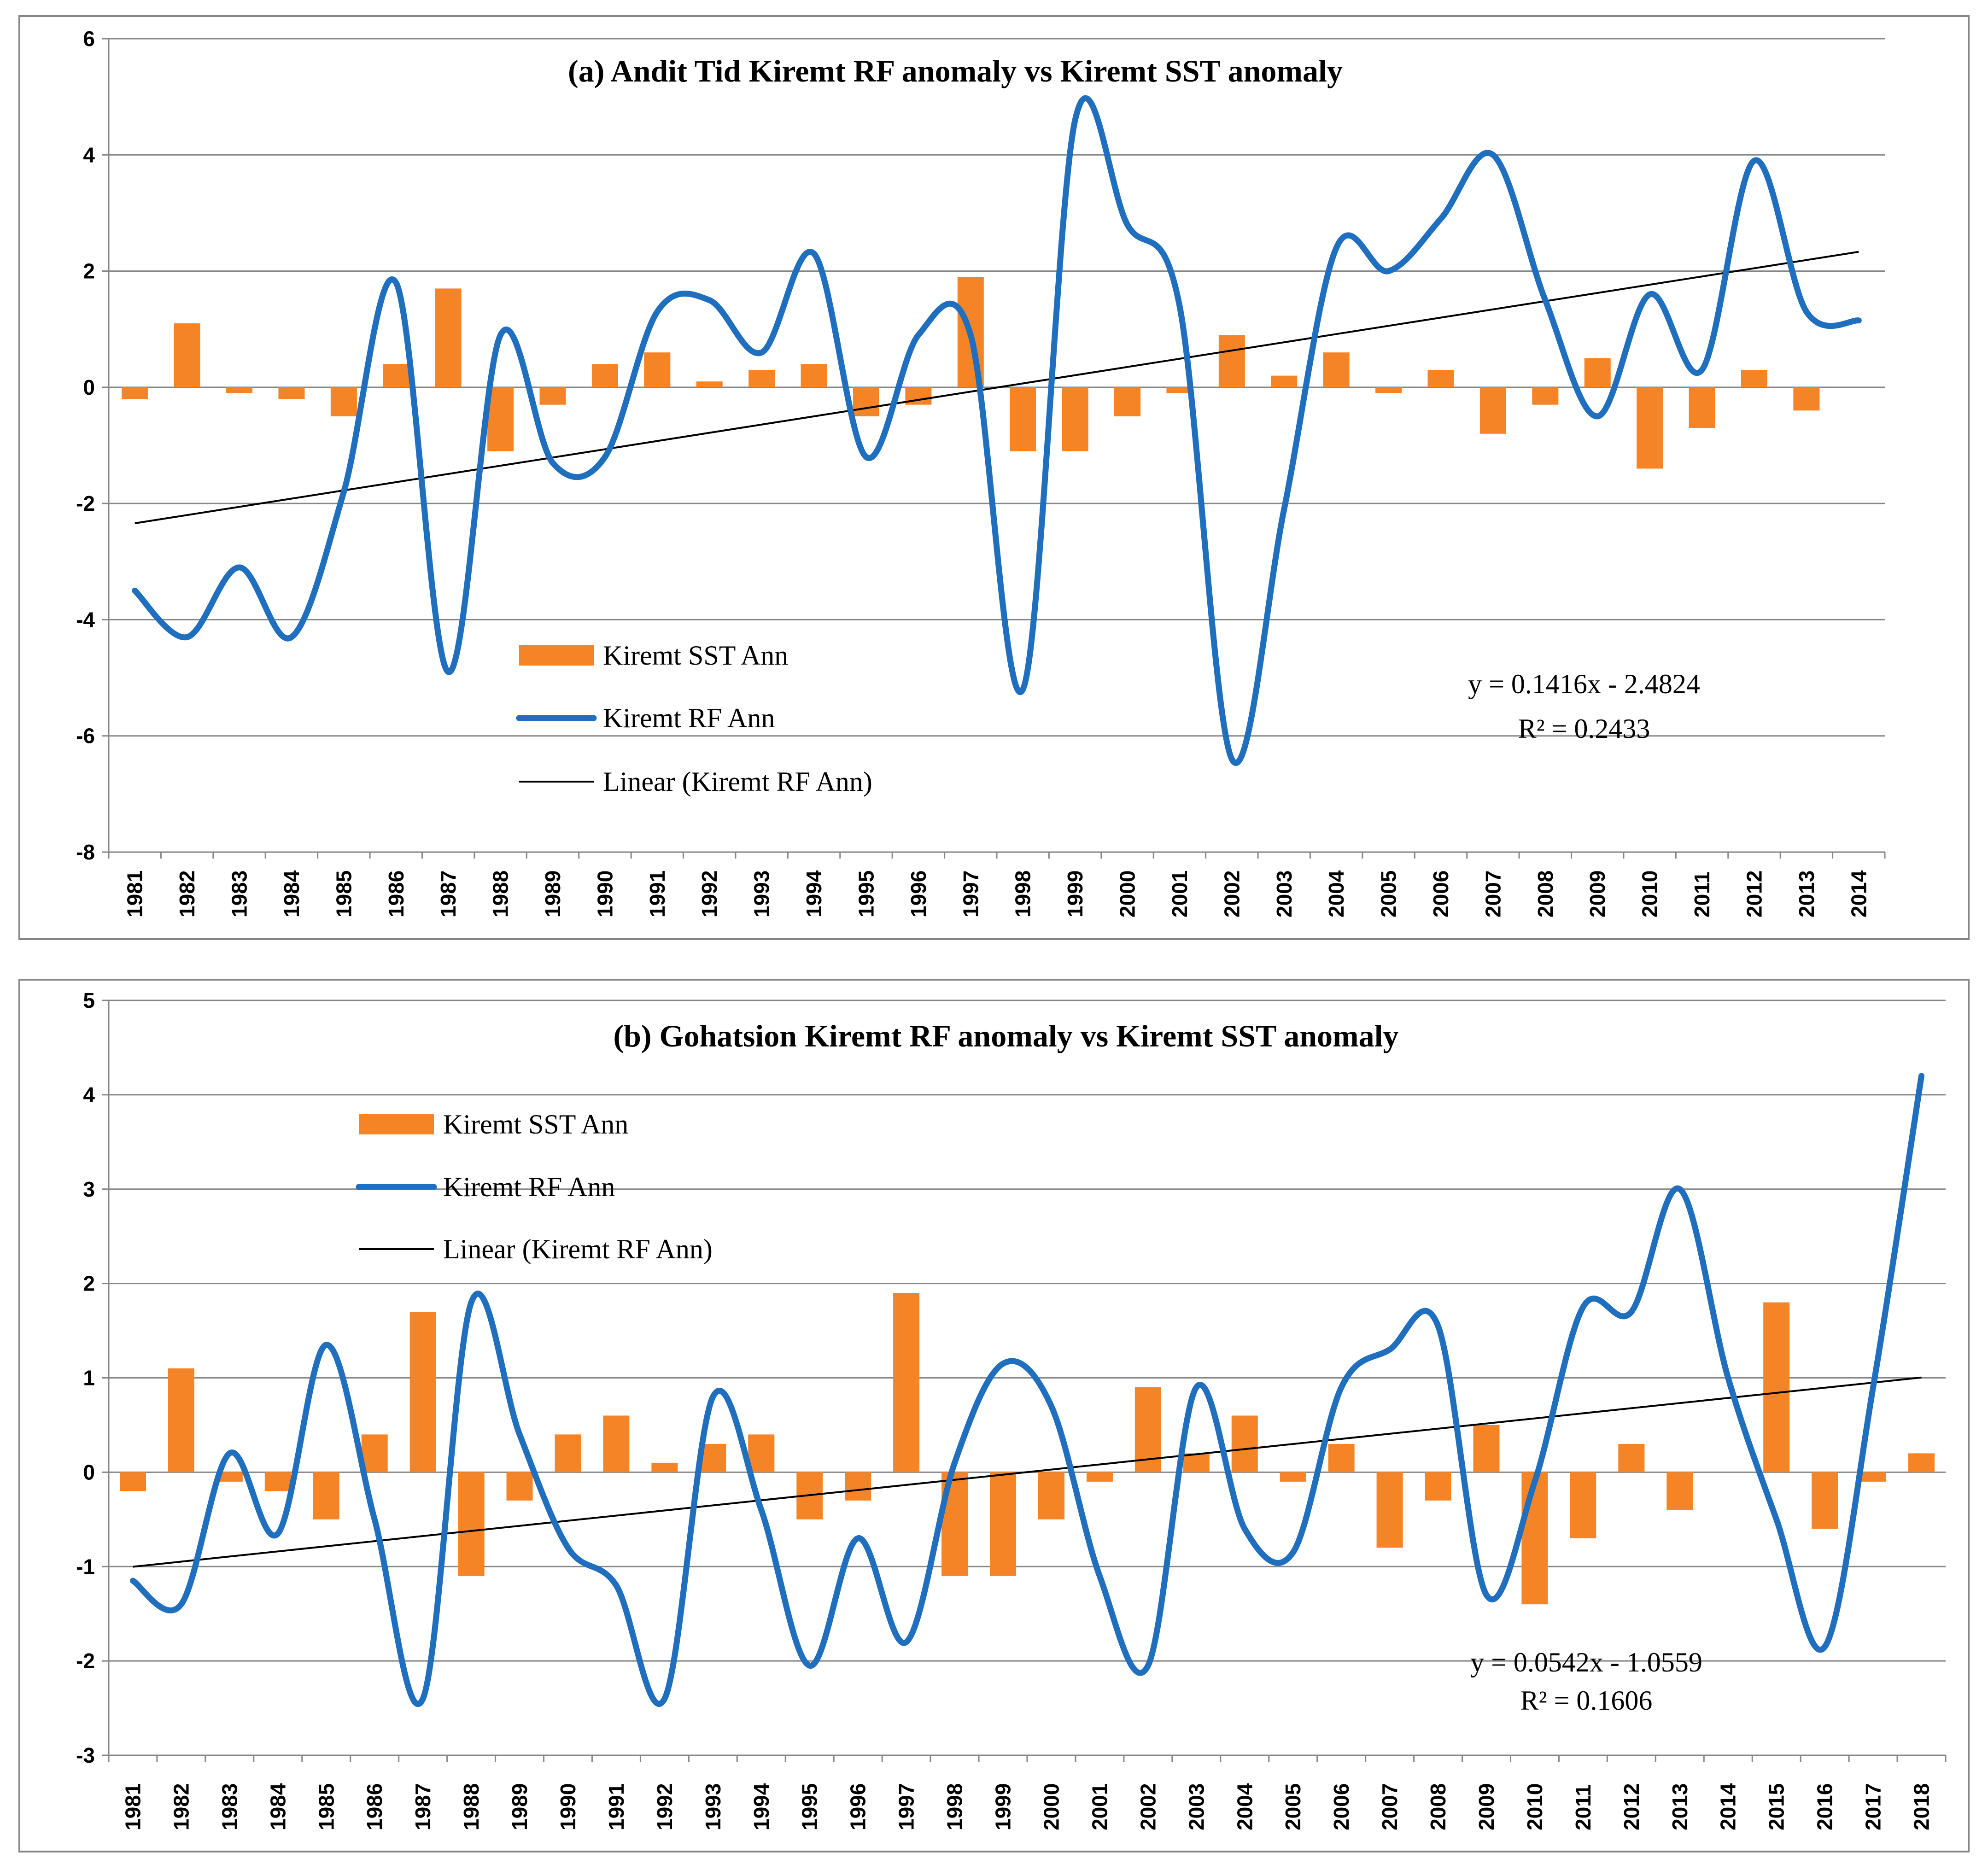  Describe the element at coordinates (85, 503) in the screenshot. I see `y-tick-label--2: -2` at that location.